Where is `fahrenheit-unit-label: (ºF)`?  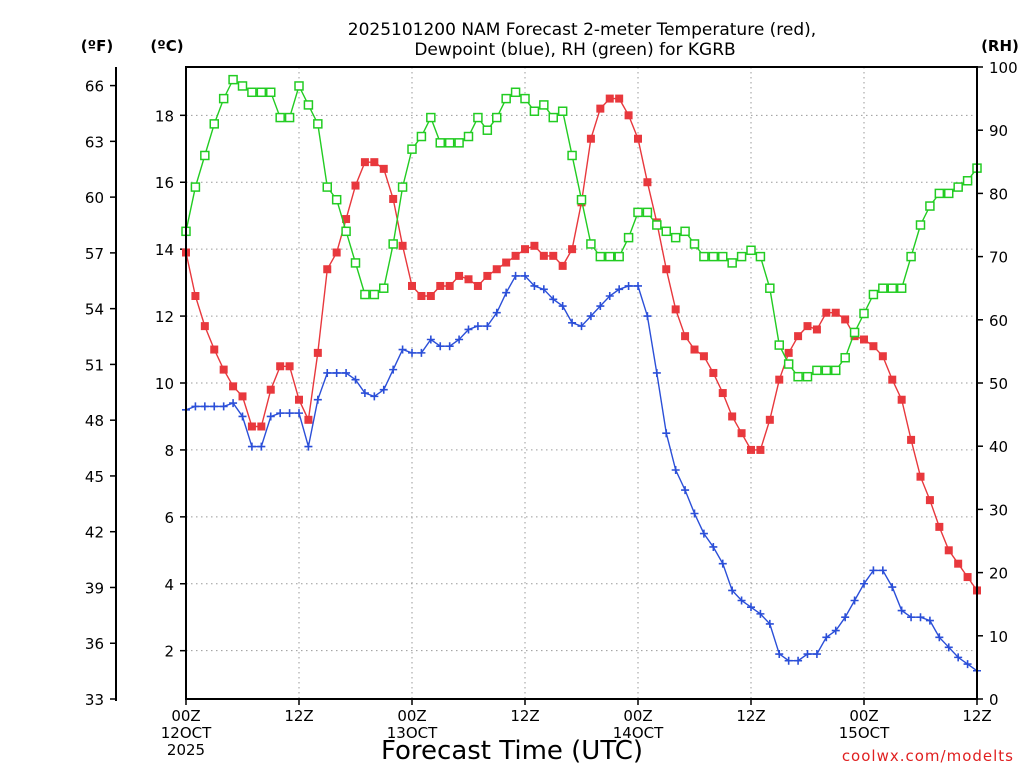 fahrenheit-unit-label: (ºF) is located at coordinates (97, 46).